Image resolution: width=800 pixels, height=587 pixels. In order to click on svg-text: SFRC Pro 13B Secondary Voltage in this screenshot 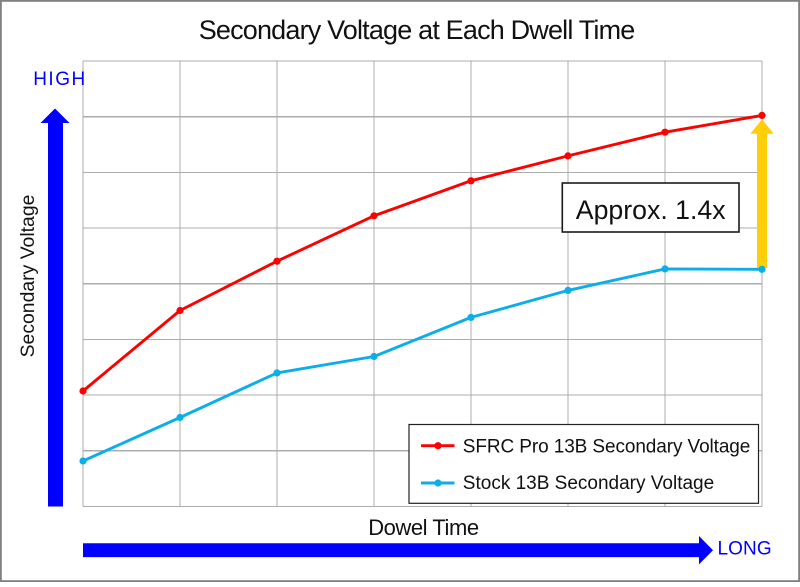, I will do `click(606, 446)`.